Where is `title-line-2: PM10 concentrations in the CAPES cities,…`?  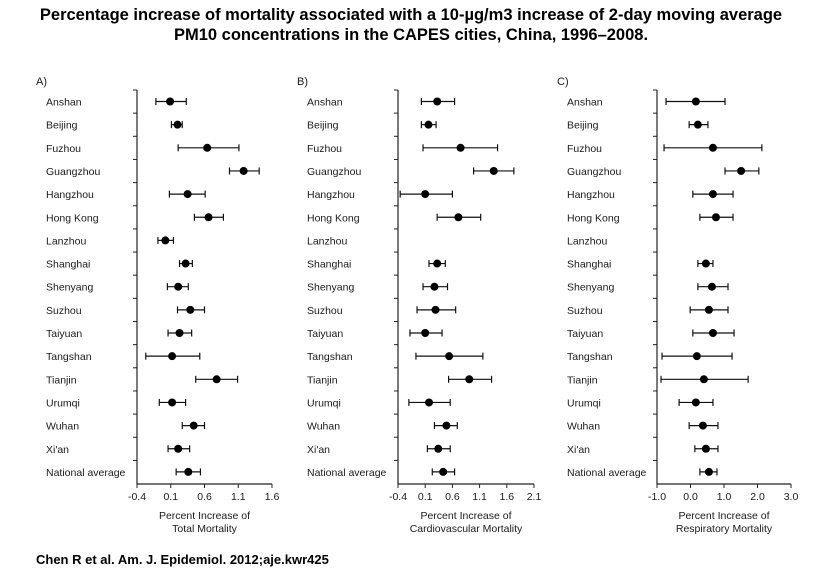 title-line-2: PM10 concentrations in the CAPES cities,… is located at coordinates (411, 35).